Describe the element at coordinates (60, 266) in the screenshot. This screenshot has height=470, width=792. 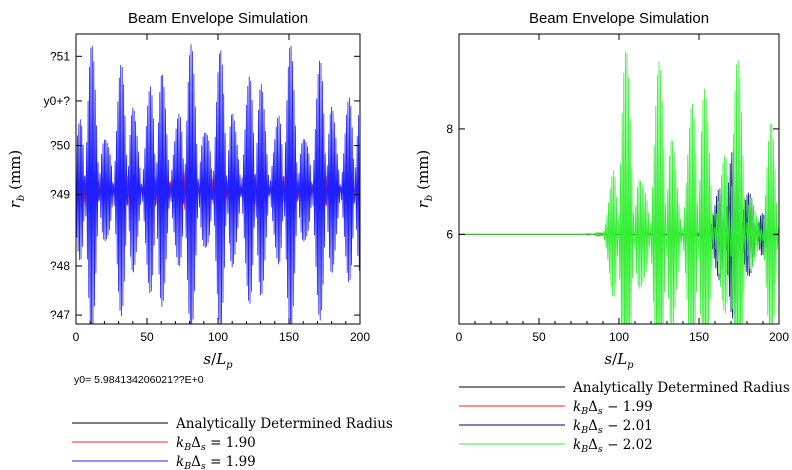
I see `y-tick-label: ?48` at that location.